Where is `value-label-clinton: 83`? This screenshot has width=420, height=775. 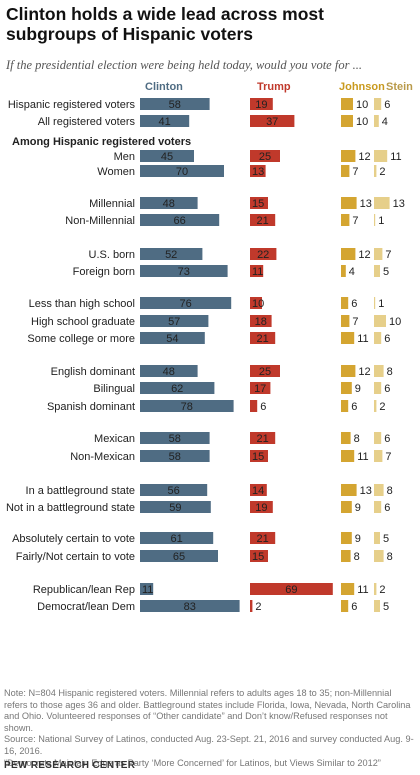
value-label-clinton: 83 is located at coordinates (190, 607).